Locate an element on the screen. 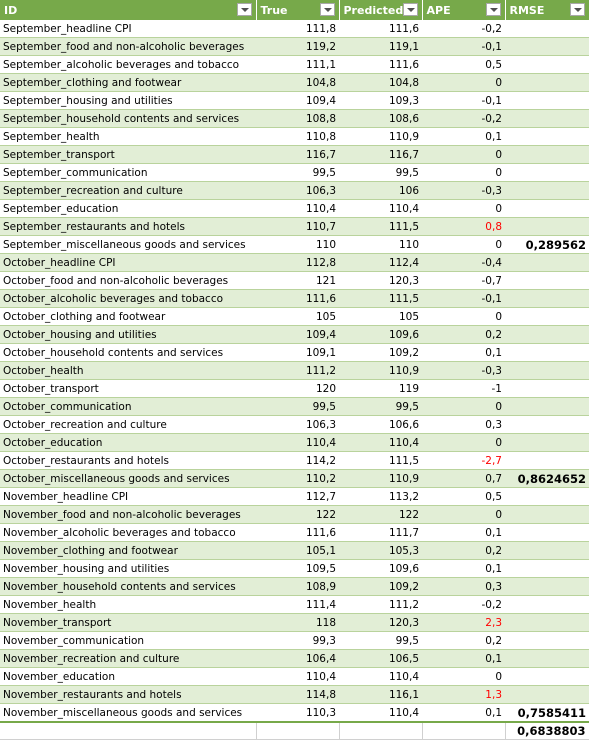 This screenshot has width=589, height=740. cell-predicted: 111,6 is located at coordinates (380, 29).